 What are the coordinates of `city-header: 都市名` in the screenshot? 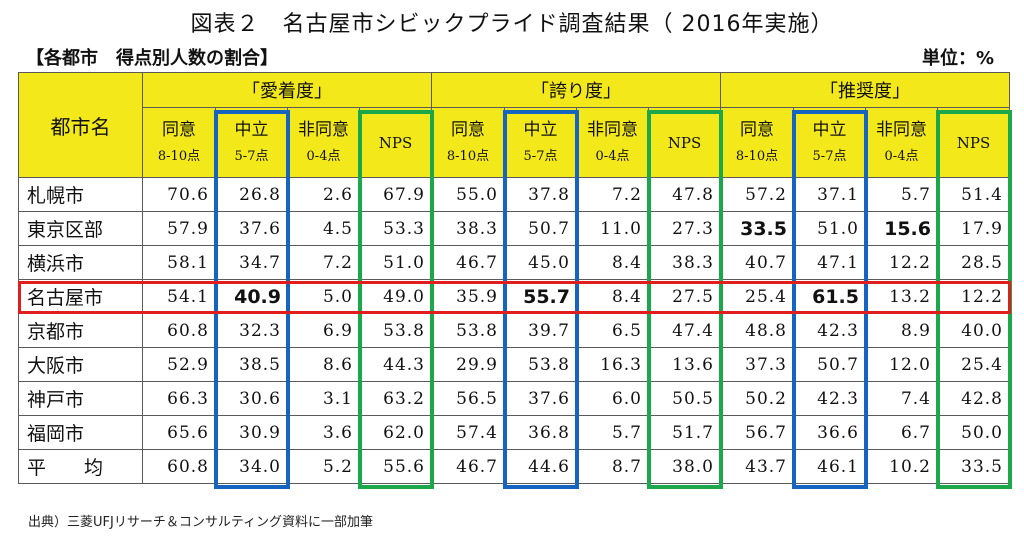 It's located at (80, 125).